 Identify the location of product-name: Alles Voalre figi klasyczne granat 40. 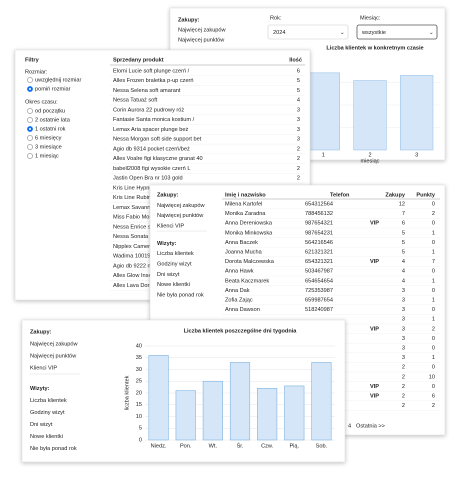
(158, 159).